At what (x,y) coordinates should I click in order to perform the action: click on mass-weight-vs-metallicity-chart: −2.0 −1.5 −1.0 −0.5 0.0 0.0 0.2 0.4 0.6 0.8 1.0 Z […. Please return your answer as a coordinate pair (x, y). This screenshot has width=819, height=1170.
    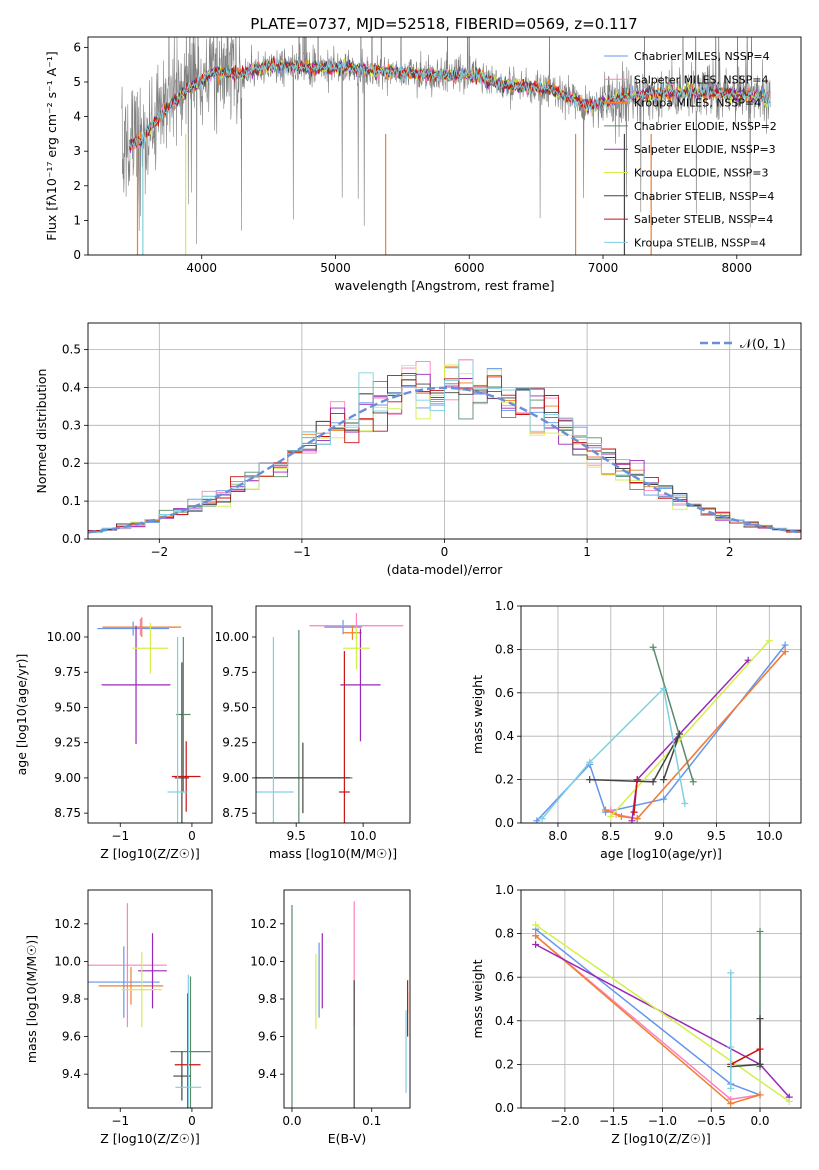
    Looking at the image, I should click on (636, 1014).